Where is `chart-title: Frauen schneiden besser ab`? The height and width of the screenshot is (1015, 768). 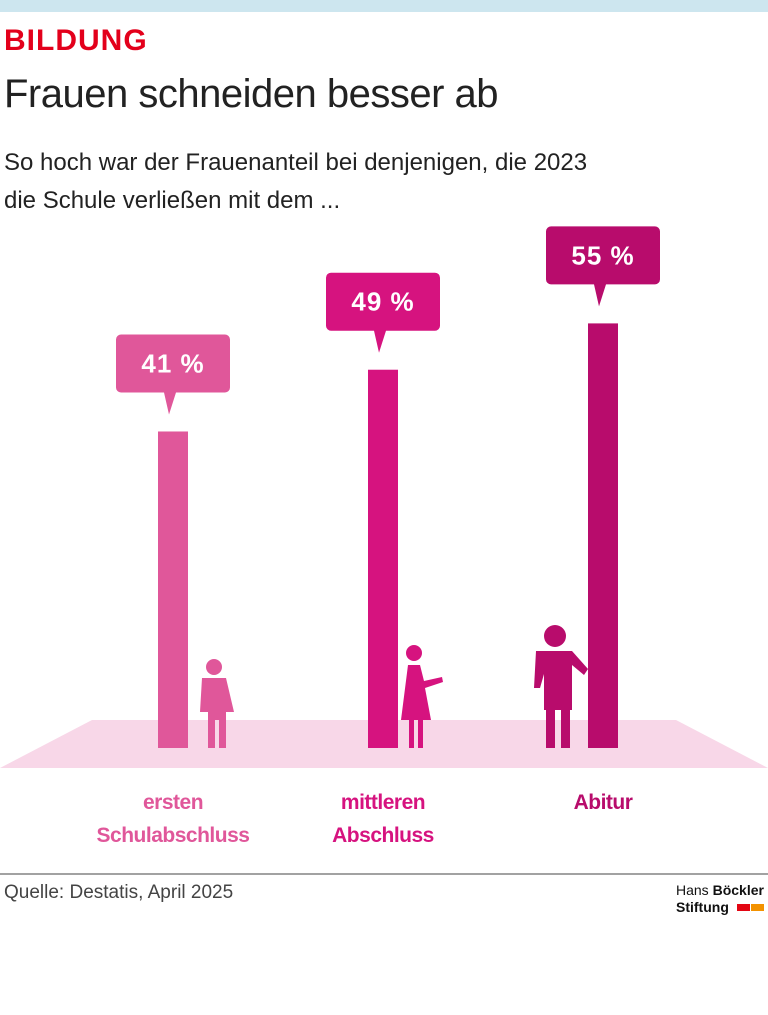
chart-title: Frauen schneiden besser ab is located at coordinates (251, 94).